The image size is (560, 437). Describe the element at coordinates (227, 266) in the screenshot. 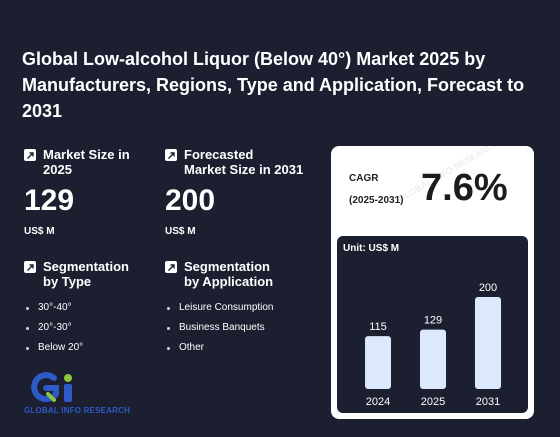

I see `segmentation-application-label-line1: Segmentation` at that location.